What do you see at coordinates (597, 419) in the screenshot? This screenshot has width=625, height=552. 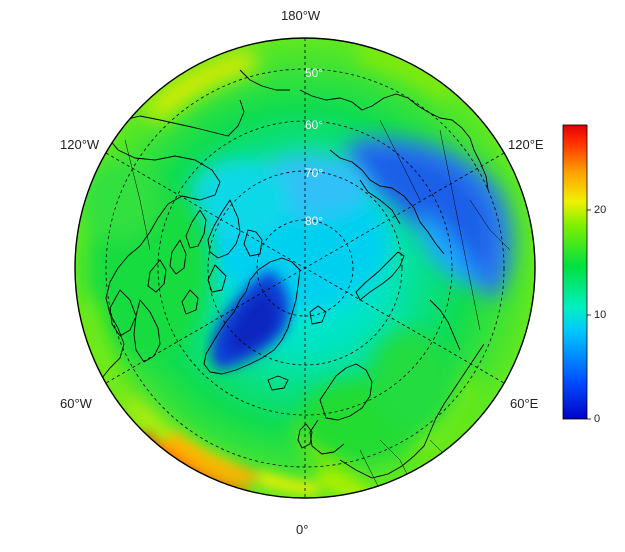 I see `colorbar-tick-0: 0` at bounding box center [597, 419].